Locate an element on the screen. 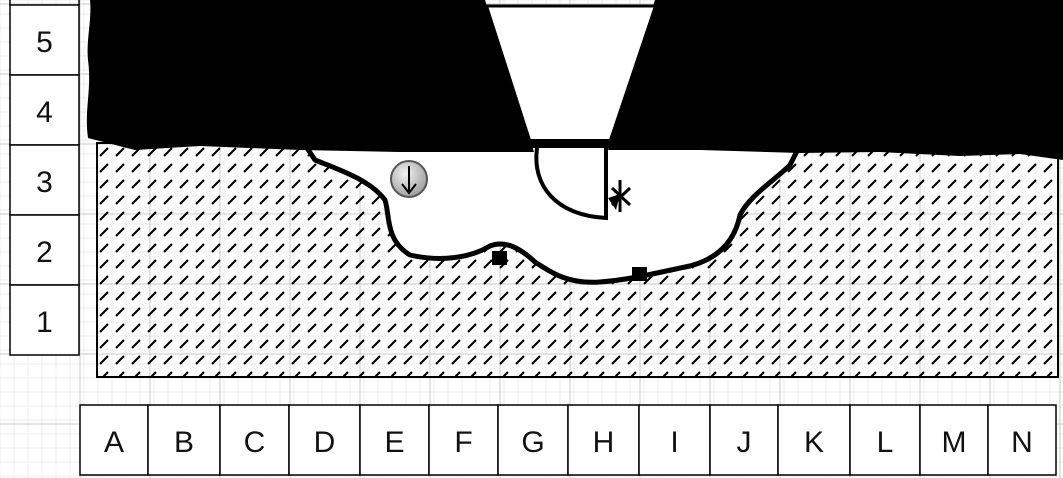 The width and height of the screenshot is (1063, 478). column-label-B: B is located at coordinates (184, 440).